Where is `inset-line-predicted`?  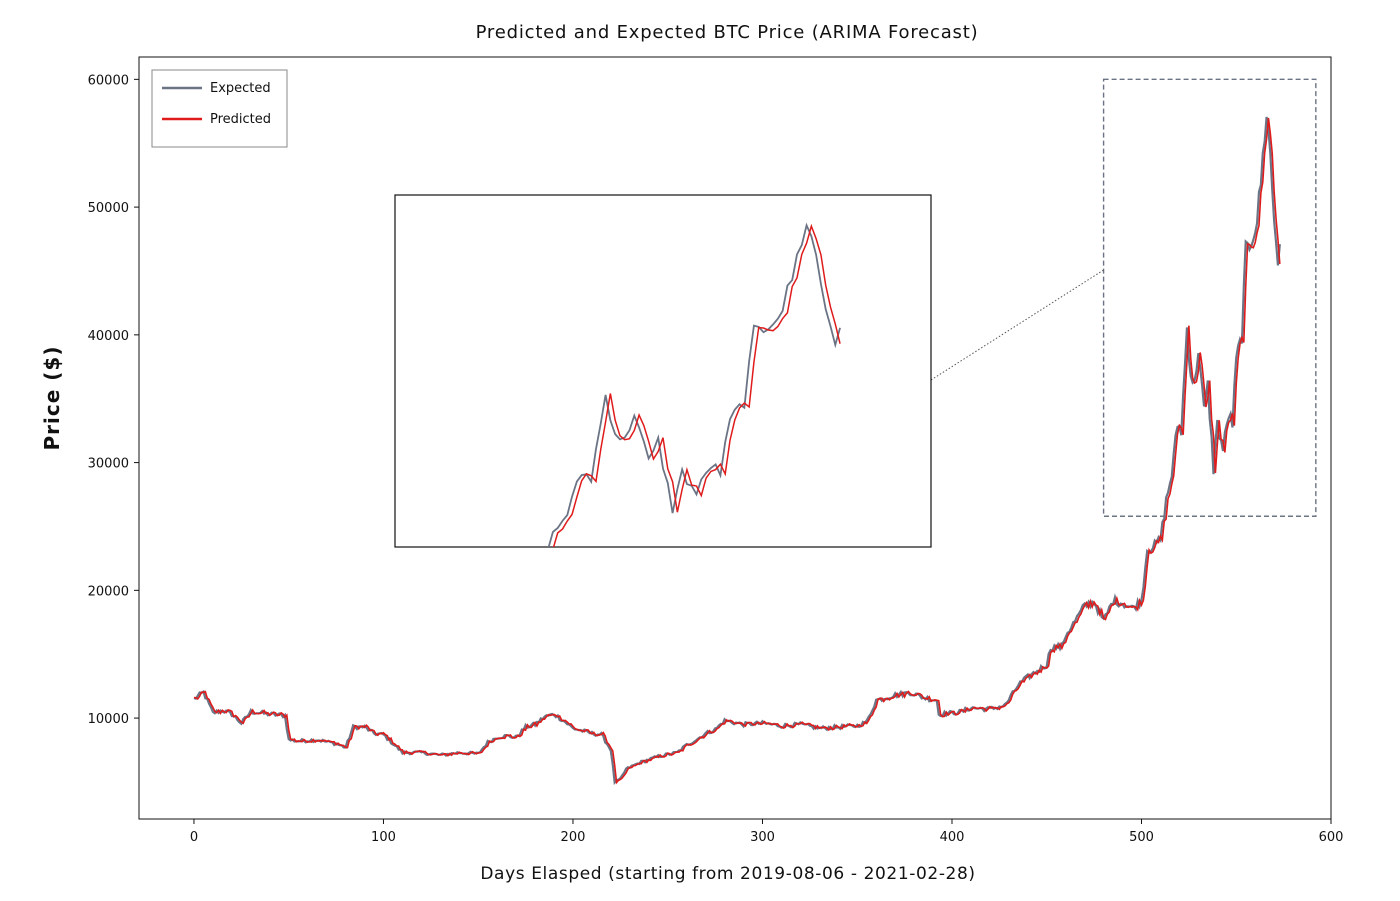
inset-line-predicted is located at coordinates (696, 385).